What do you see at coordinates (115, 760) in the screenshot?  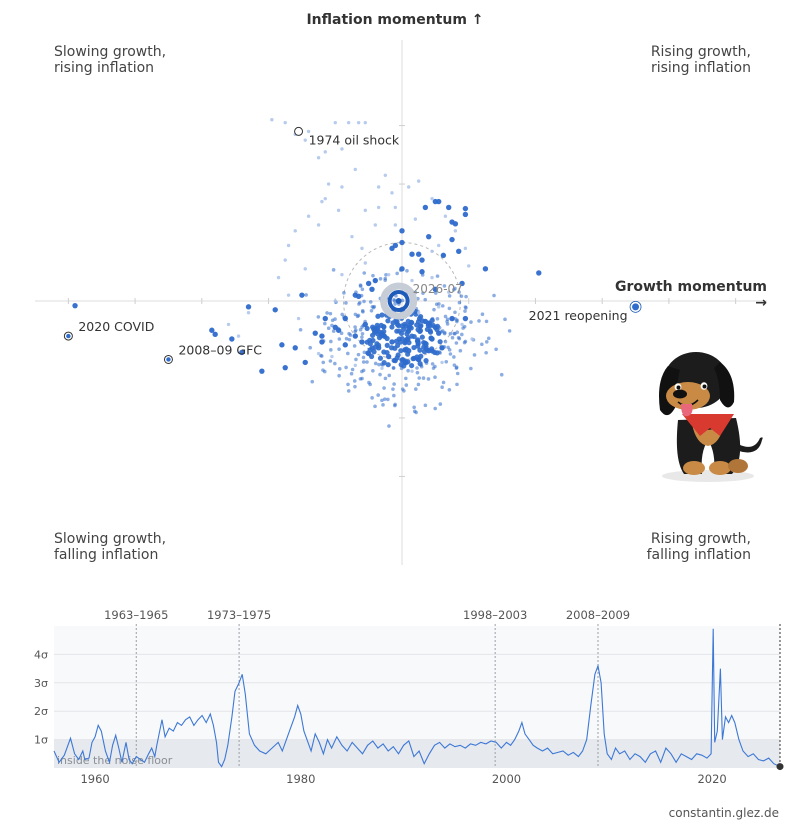 I see `noise-floor-label: inside the noise floor` at bounding box center [115, 760].